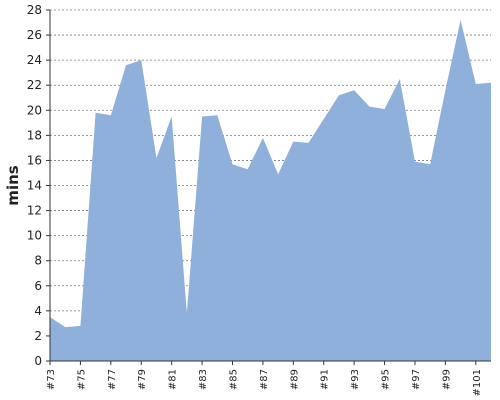  Describe the element at coordinates (416, 379) in the screenshot. I see `x-tick-label: #97` at that location.